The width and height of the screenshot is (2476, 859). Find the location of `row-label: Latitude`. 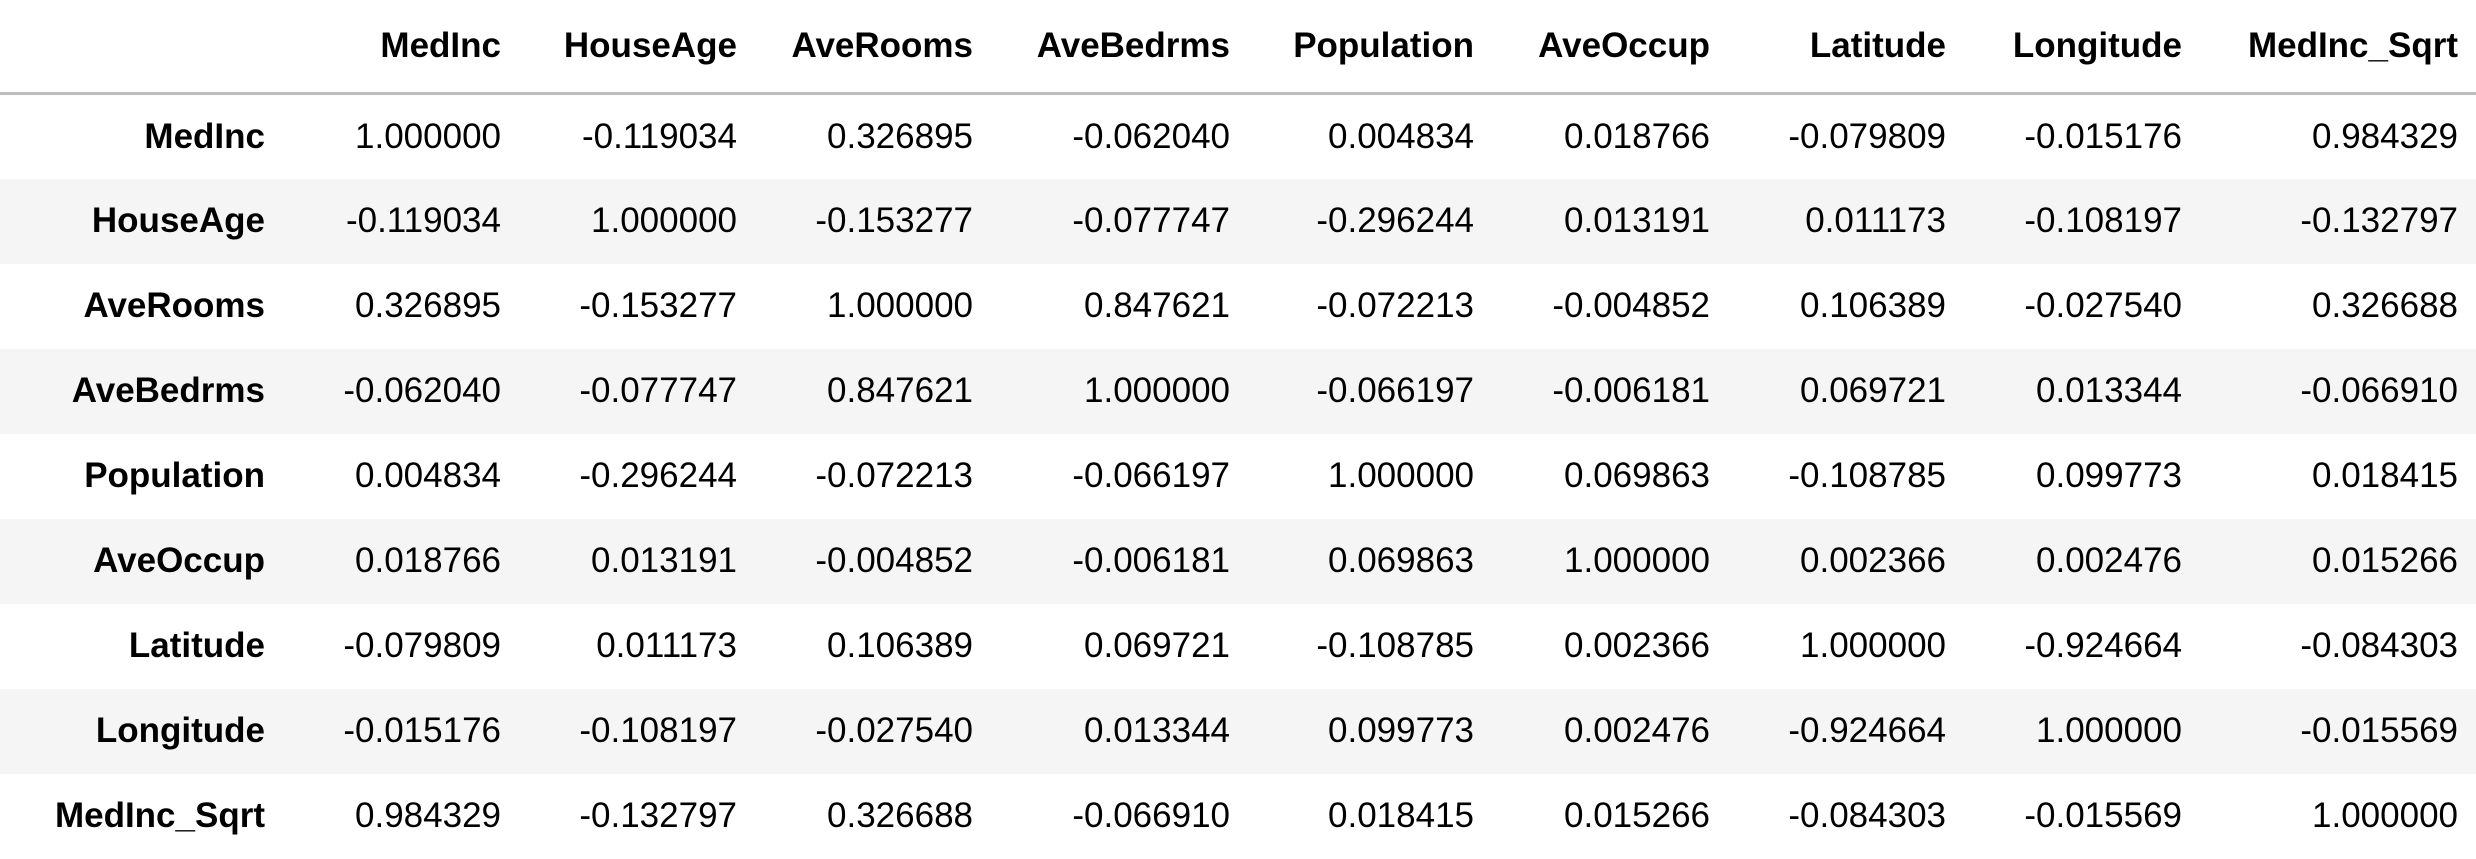

row-label: Latitude is located at coordinates (196, 645).